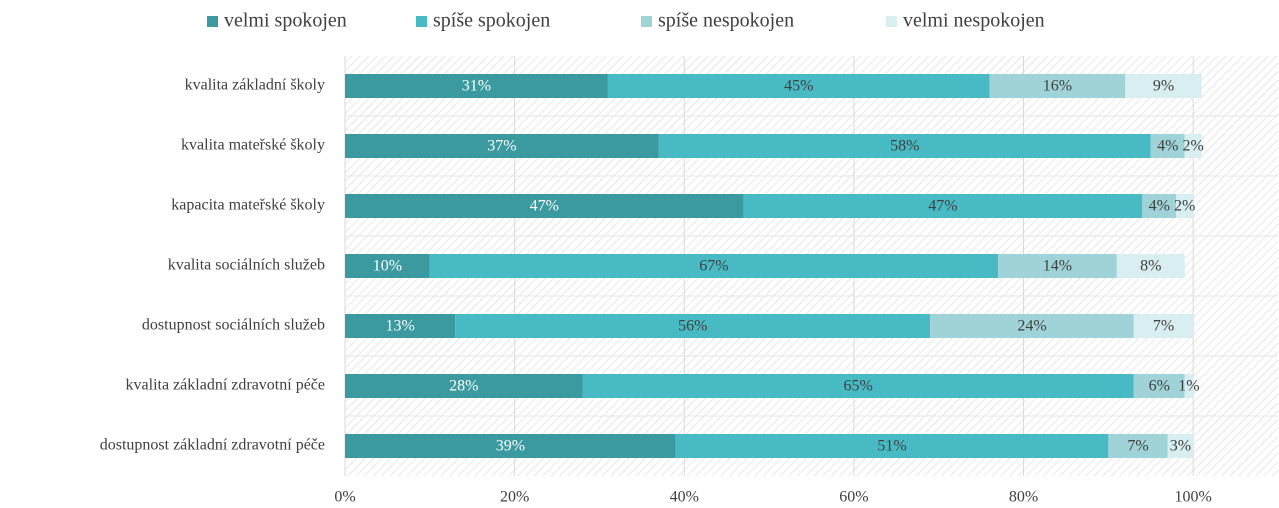  I want to click on legend-label: velmi nespokojen, so click(974, 21).